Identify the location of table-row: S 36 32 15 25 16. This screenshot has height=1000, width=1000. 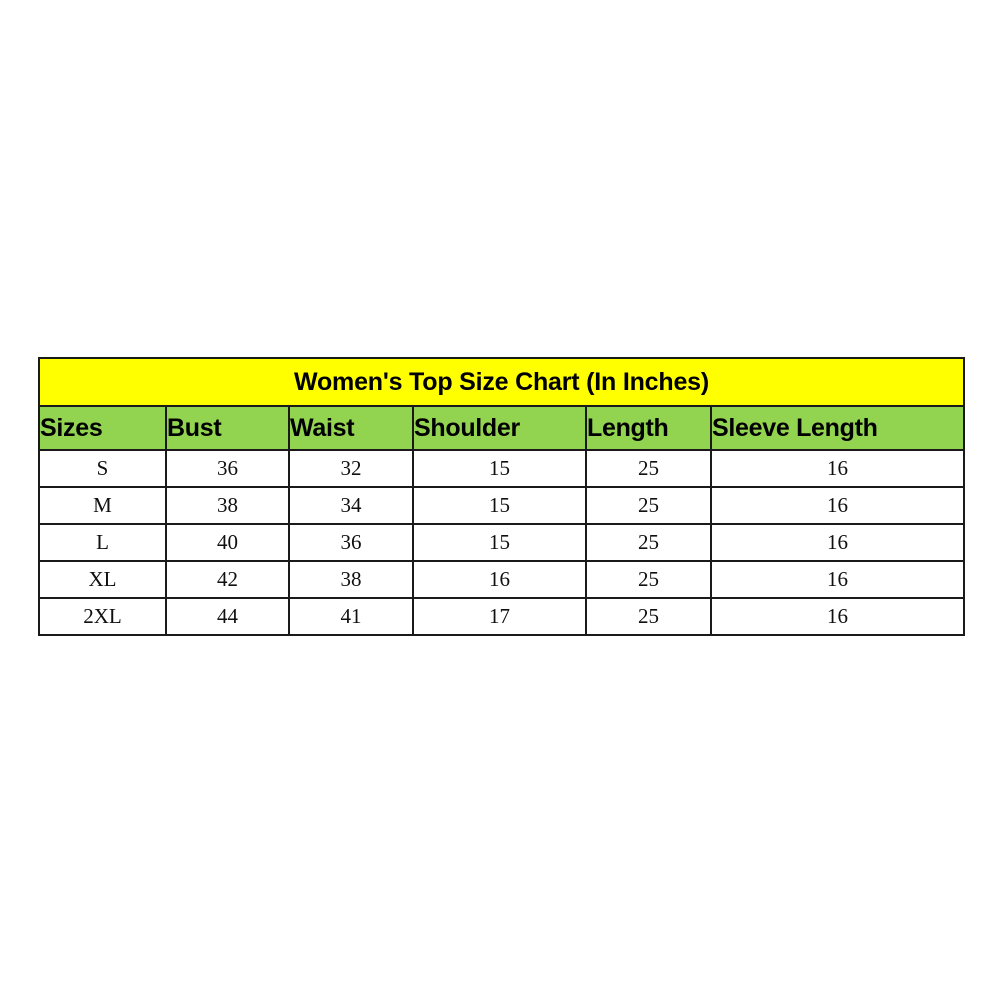
(502, 468).